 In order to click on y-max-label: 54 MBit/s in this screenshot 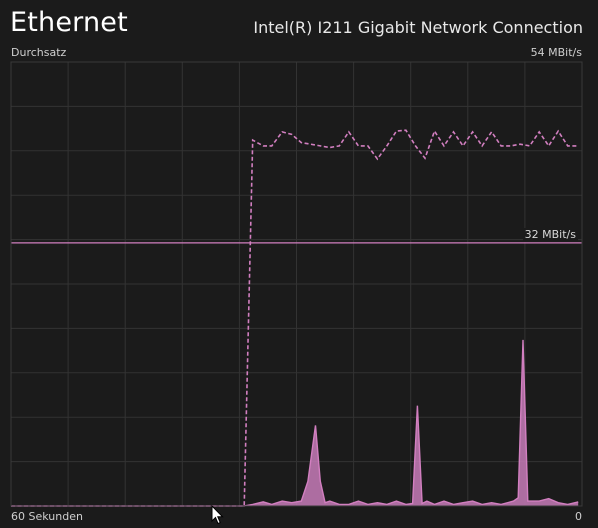, I will do `click(556, 52)`.